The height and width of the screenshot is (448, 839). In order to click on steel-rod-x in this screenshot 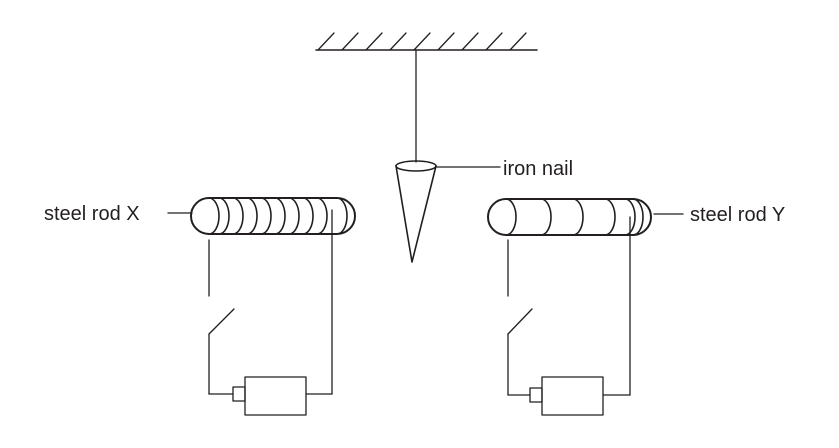, I will do `click(273, 216)`.